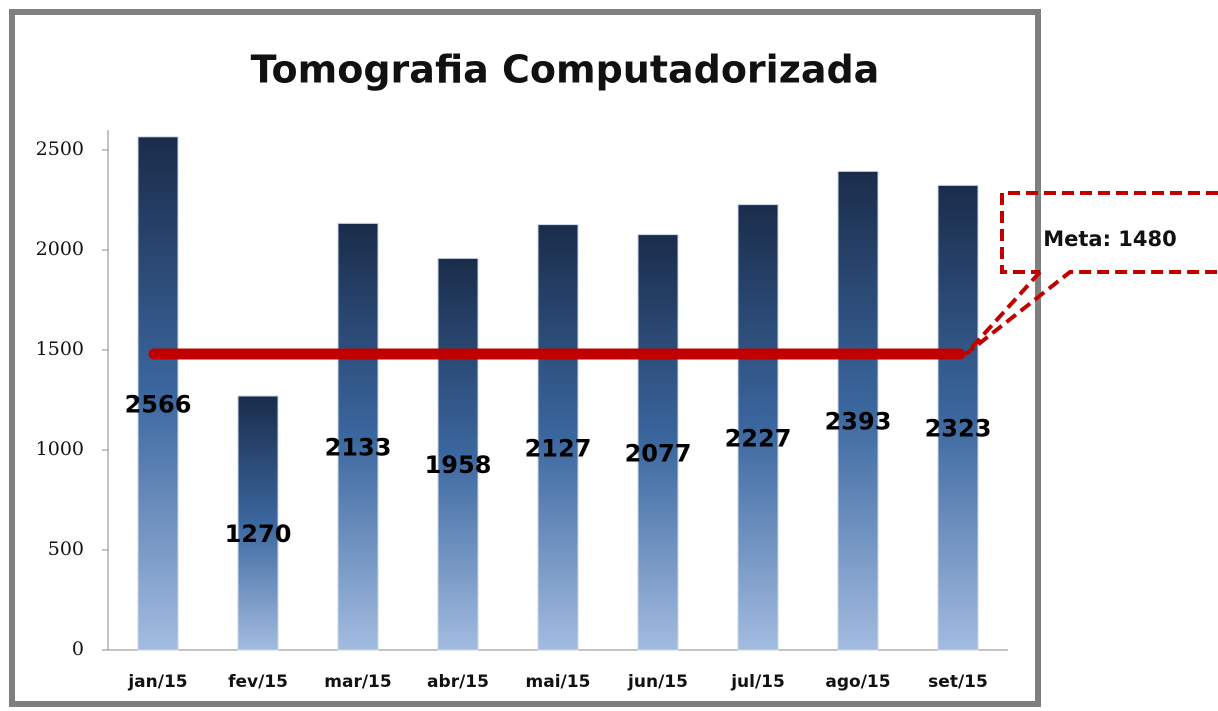  What do you see at coordinates (258, 534) in the screenshot?
I see `value-label: 1270` at bounding box center [258, 534].